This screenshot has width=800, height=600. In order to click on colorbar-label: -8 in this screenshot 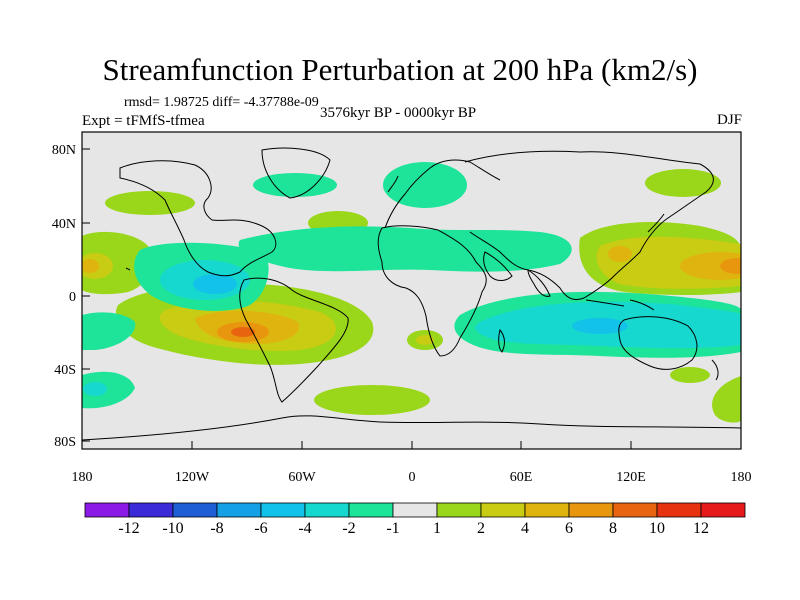, I will do `click(216, 528)`.